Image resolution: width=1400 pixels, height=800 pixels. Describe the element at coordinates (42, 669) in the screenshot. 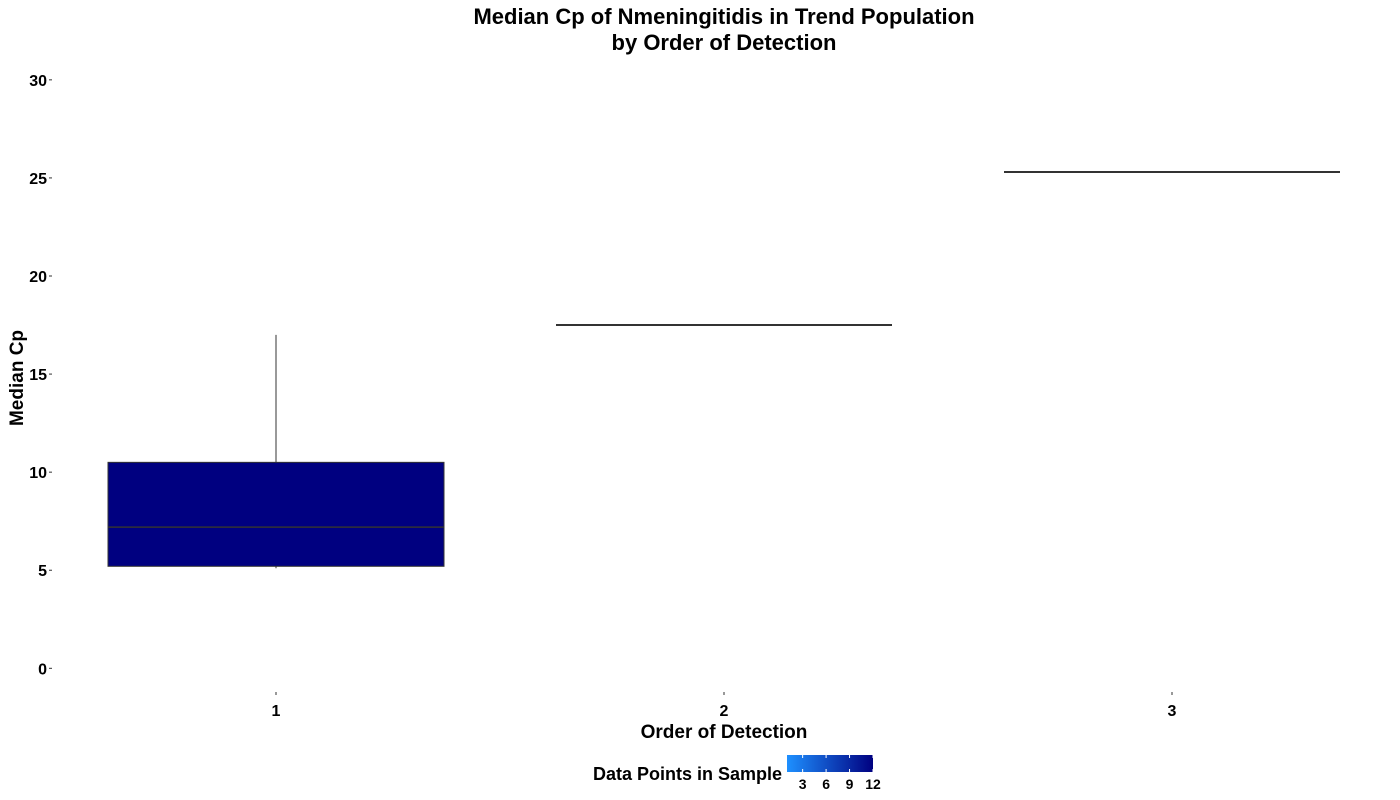

I see `y-tick-label: 0` at that location.